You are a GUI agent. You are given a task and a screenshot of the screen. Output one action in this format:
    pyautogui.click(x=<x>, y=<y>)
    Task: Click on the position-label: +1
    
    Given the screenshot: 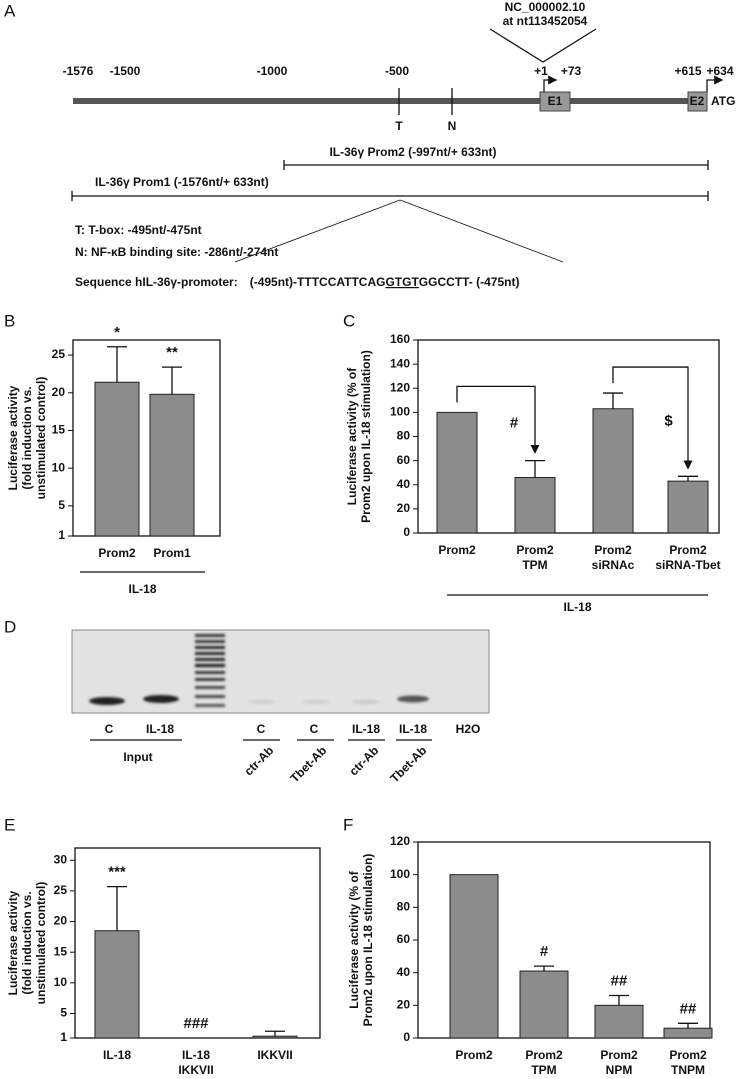 What is the action you would take?
    pyautogui.click(x=541, y=71)
    